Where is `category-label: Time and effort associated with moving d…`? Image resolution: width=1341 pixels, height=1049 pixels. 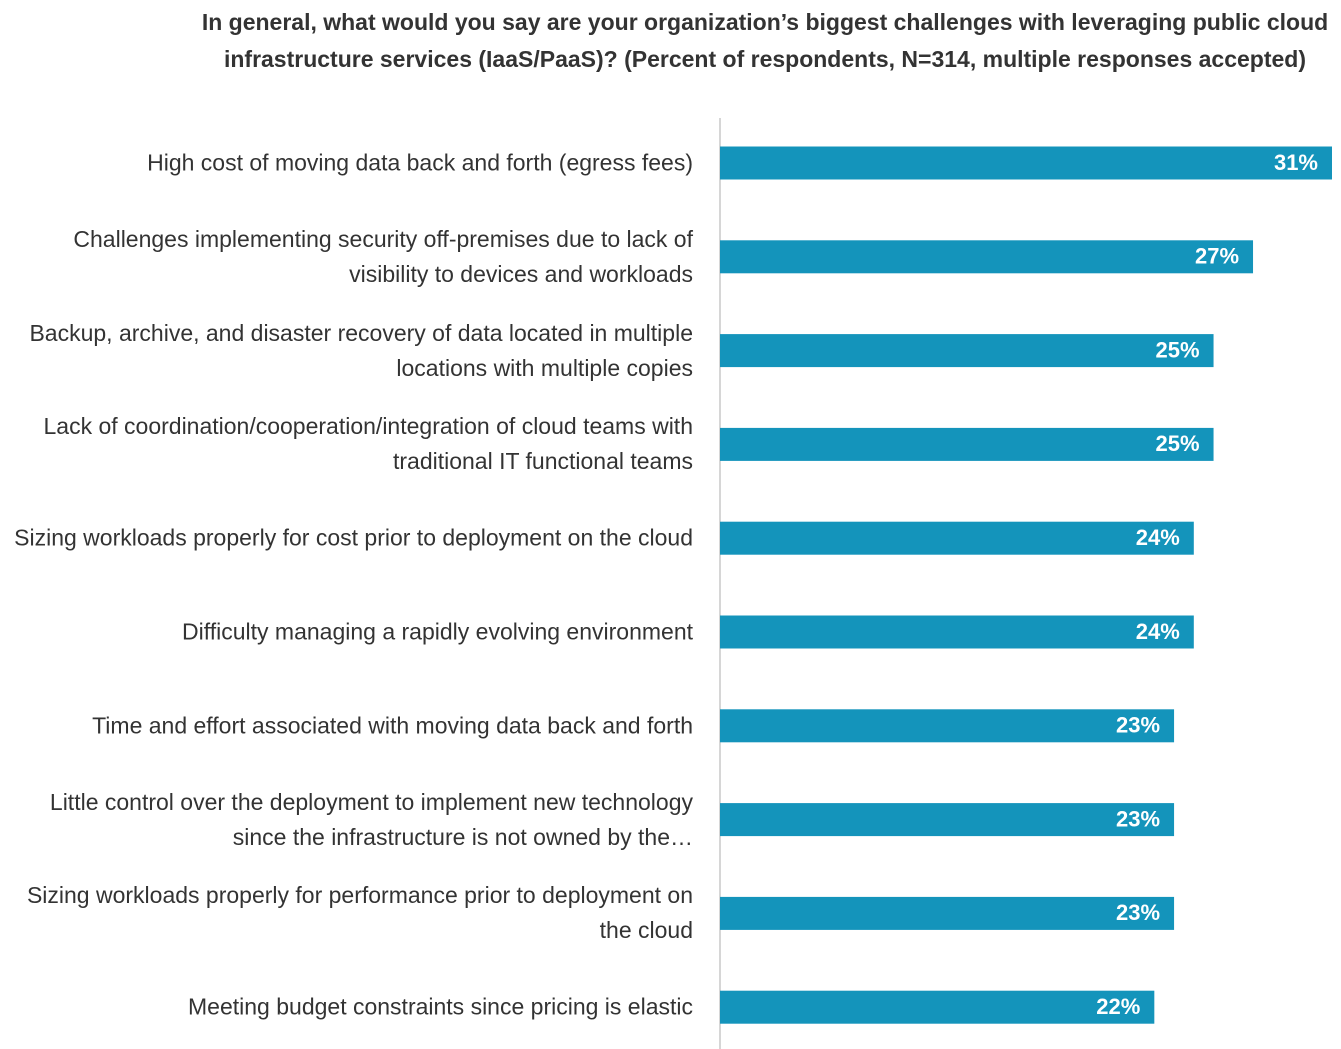
category-label: Time and effort associated with moving d… is located at coordinates (392, 725).